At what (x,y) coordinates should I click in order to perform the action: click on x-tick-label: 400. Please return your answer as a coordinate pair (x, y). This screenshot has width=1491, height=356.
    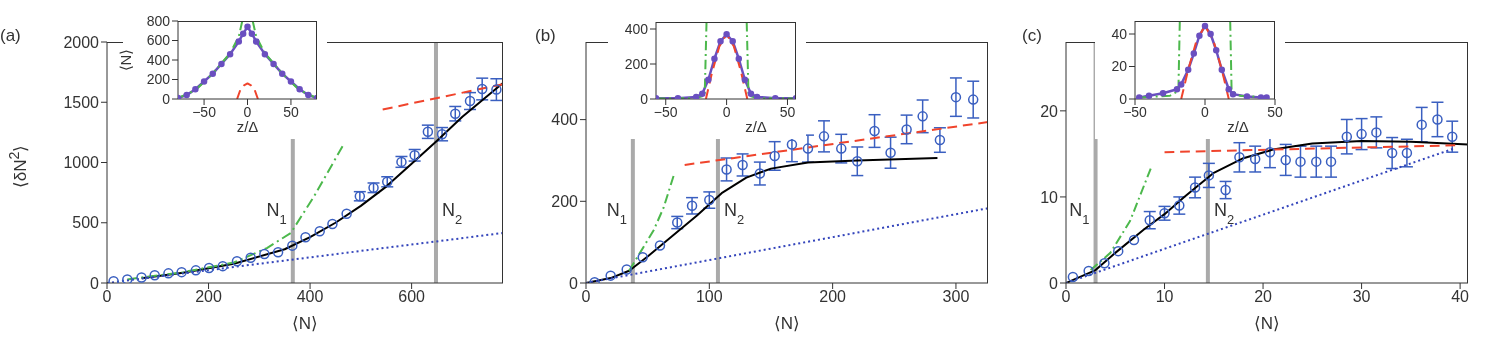
    Looking at the image, I should click on (310, 297).